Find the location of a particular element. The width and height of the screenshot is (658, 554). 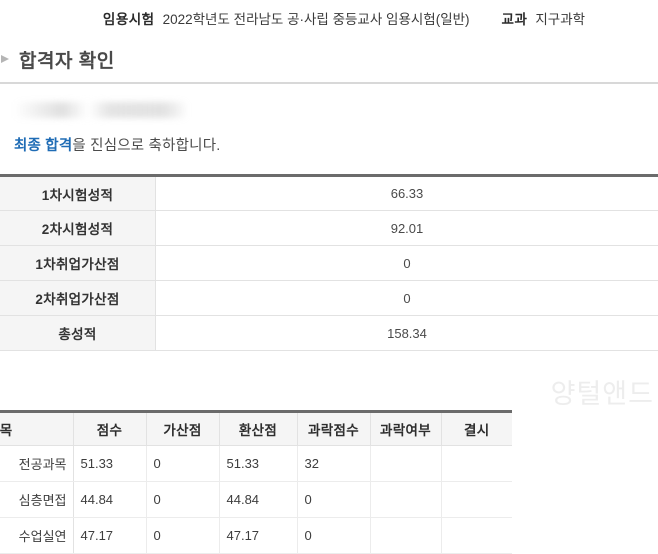

triangle-right-icon is located at coordinates (7, 59).